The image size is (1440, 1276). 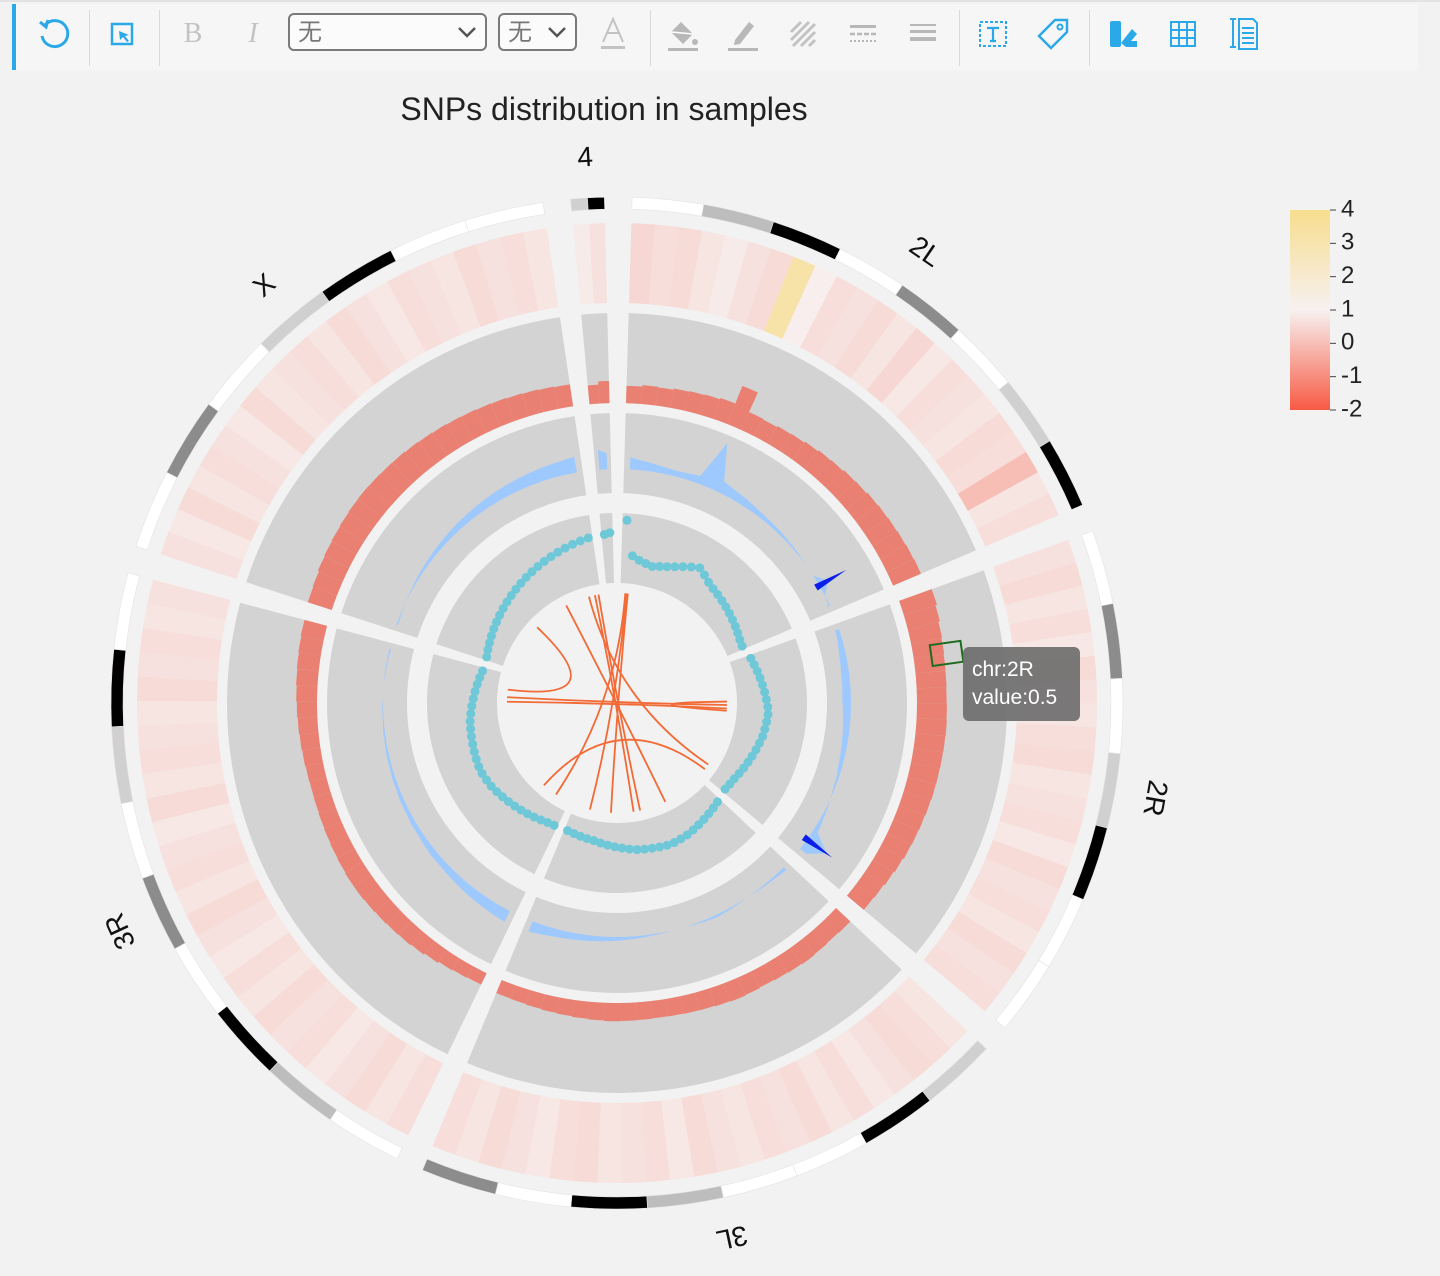 I want to click on legend-label: -1, so click(x=1351, y=375).